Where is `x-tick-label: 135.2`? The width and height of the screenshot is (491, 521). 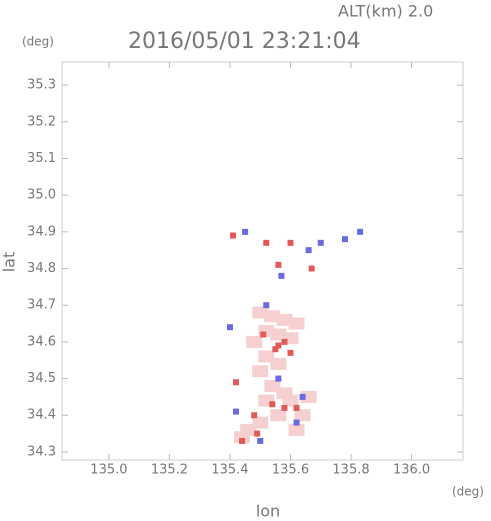
x-tick-label: 135.2 is located at coordinates (169, 470).